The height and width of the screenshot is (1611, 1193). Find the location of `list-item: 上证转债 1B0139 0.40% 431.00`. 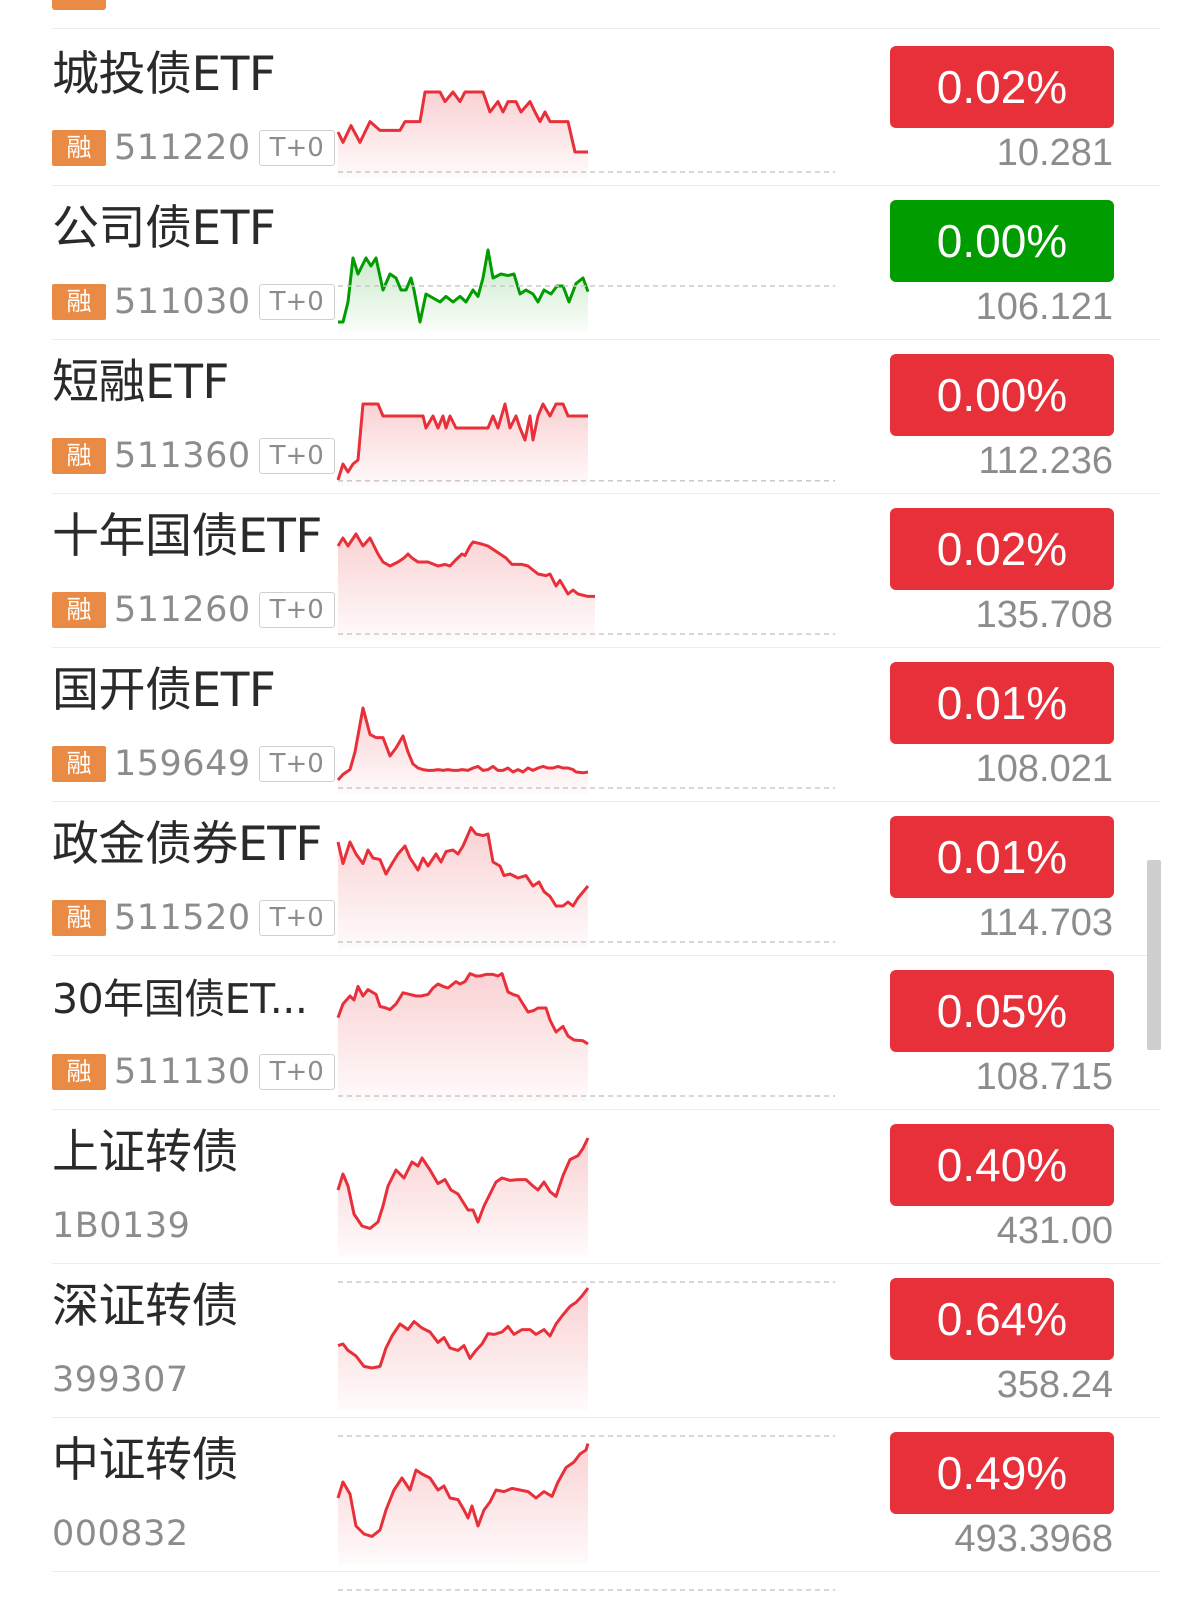

list-item: 上证转债 1B0139 0.40% 431.00 is located at coordinates (596, 1194).